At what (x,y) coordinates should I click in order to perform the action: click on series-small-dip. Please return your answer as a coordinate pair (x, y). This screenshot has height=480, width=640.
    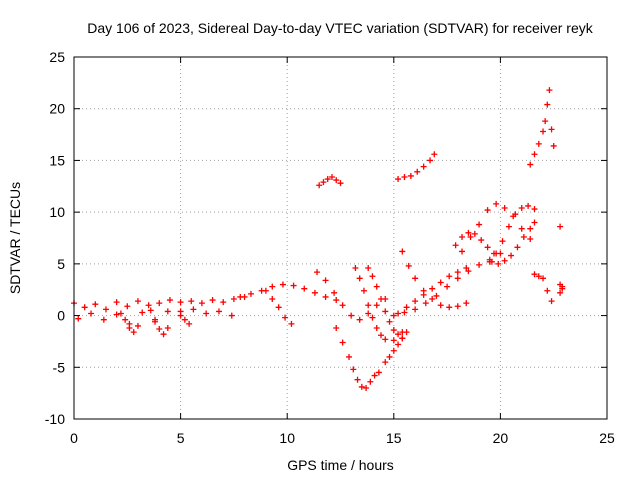
    Looking at the image, I should click on (396, 347).